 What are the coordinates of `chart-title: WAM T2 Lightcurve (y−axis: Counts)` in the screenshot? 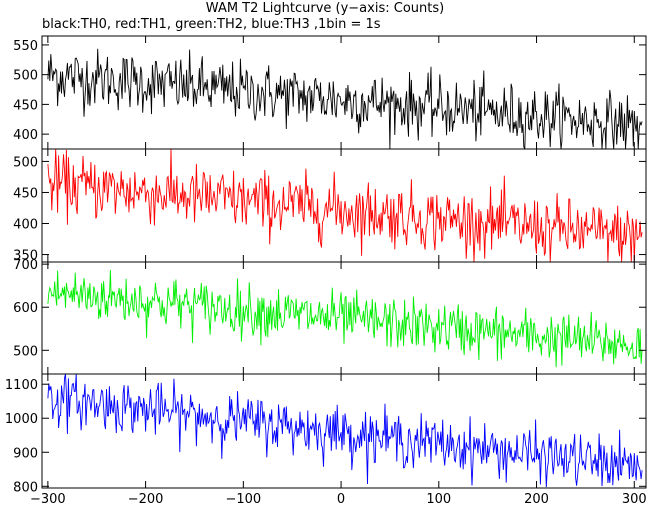 It's located at (325, 8).